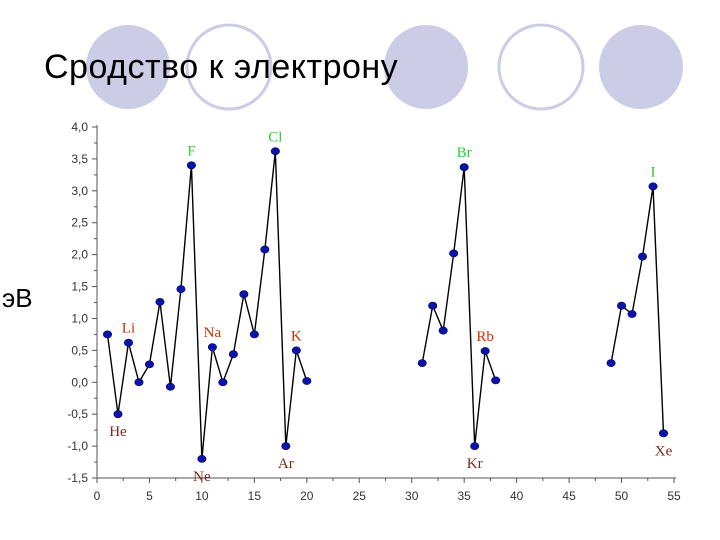 This screenshot has width=720, height=540. What do you see at coordinates (97, 496) in the screenshot?
I see `x-tick-label: 0` at bounding box center [97, 496].